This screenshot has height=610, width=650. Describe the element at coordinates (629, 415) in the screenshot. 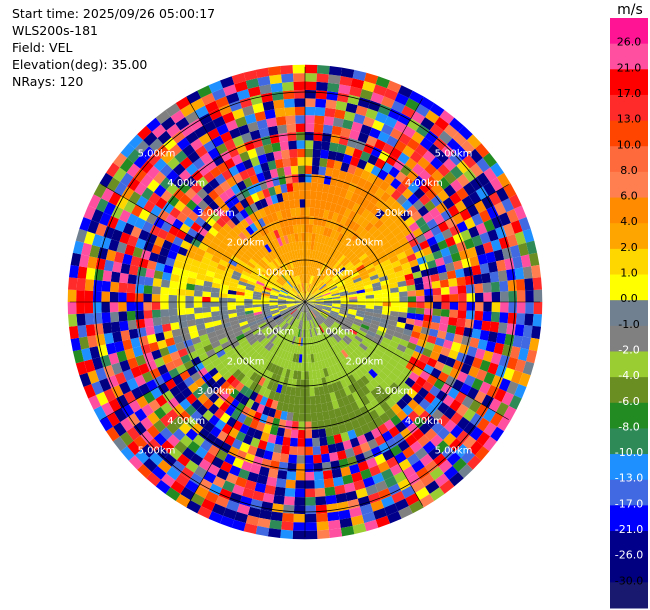

I see `colorbar-swatch` at that location.